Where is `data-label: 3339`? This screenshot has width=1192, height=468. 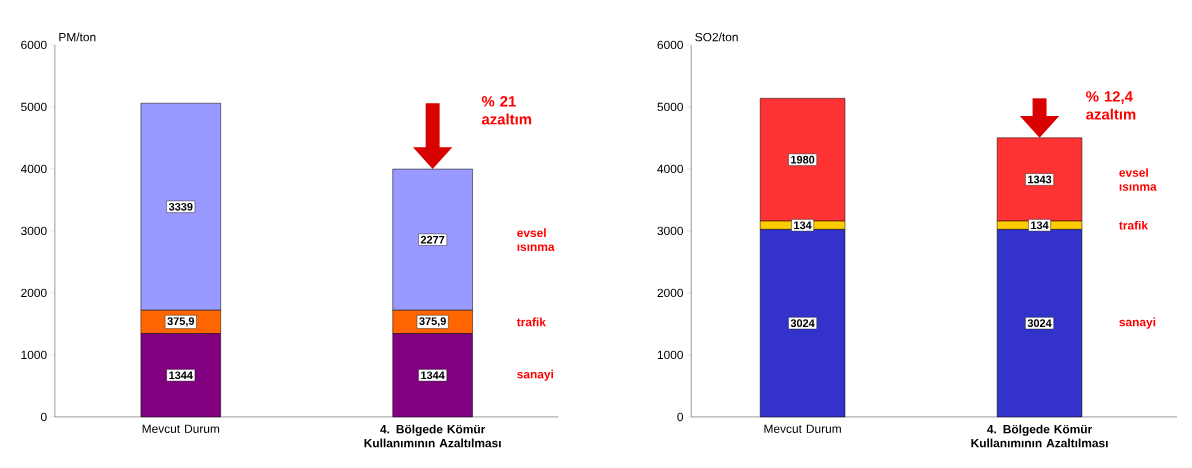 data-label: 3339 is located at coordinates (180, 206).